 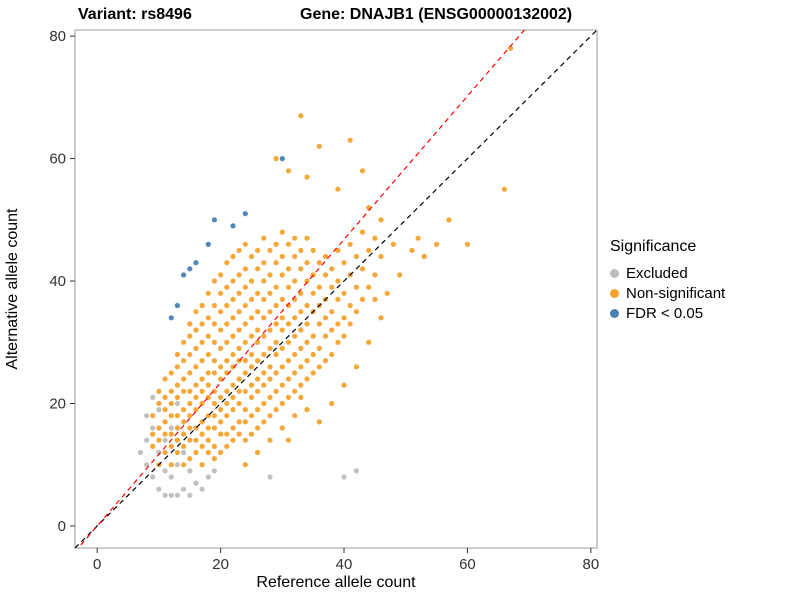 I want to click on legend-item-non-significant: Non-significant, so click(x=667, y=293).